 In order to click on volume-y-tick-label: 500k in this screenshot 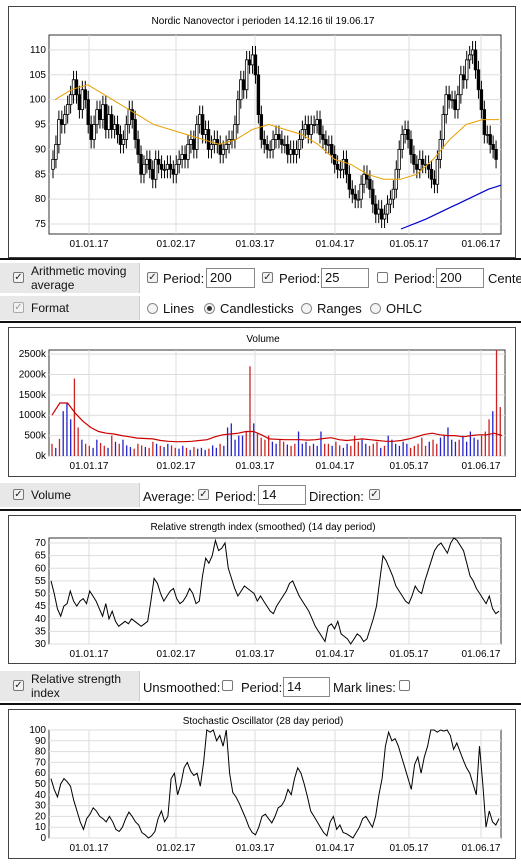, I will do `click(35, 436)`.